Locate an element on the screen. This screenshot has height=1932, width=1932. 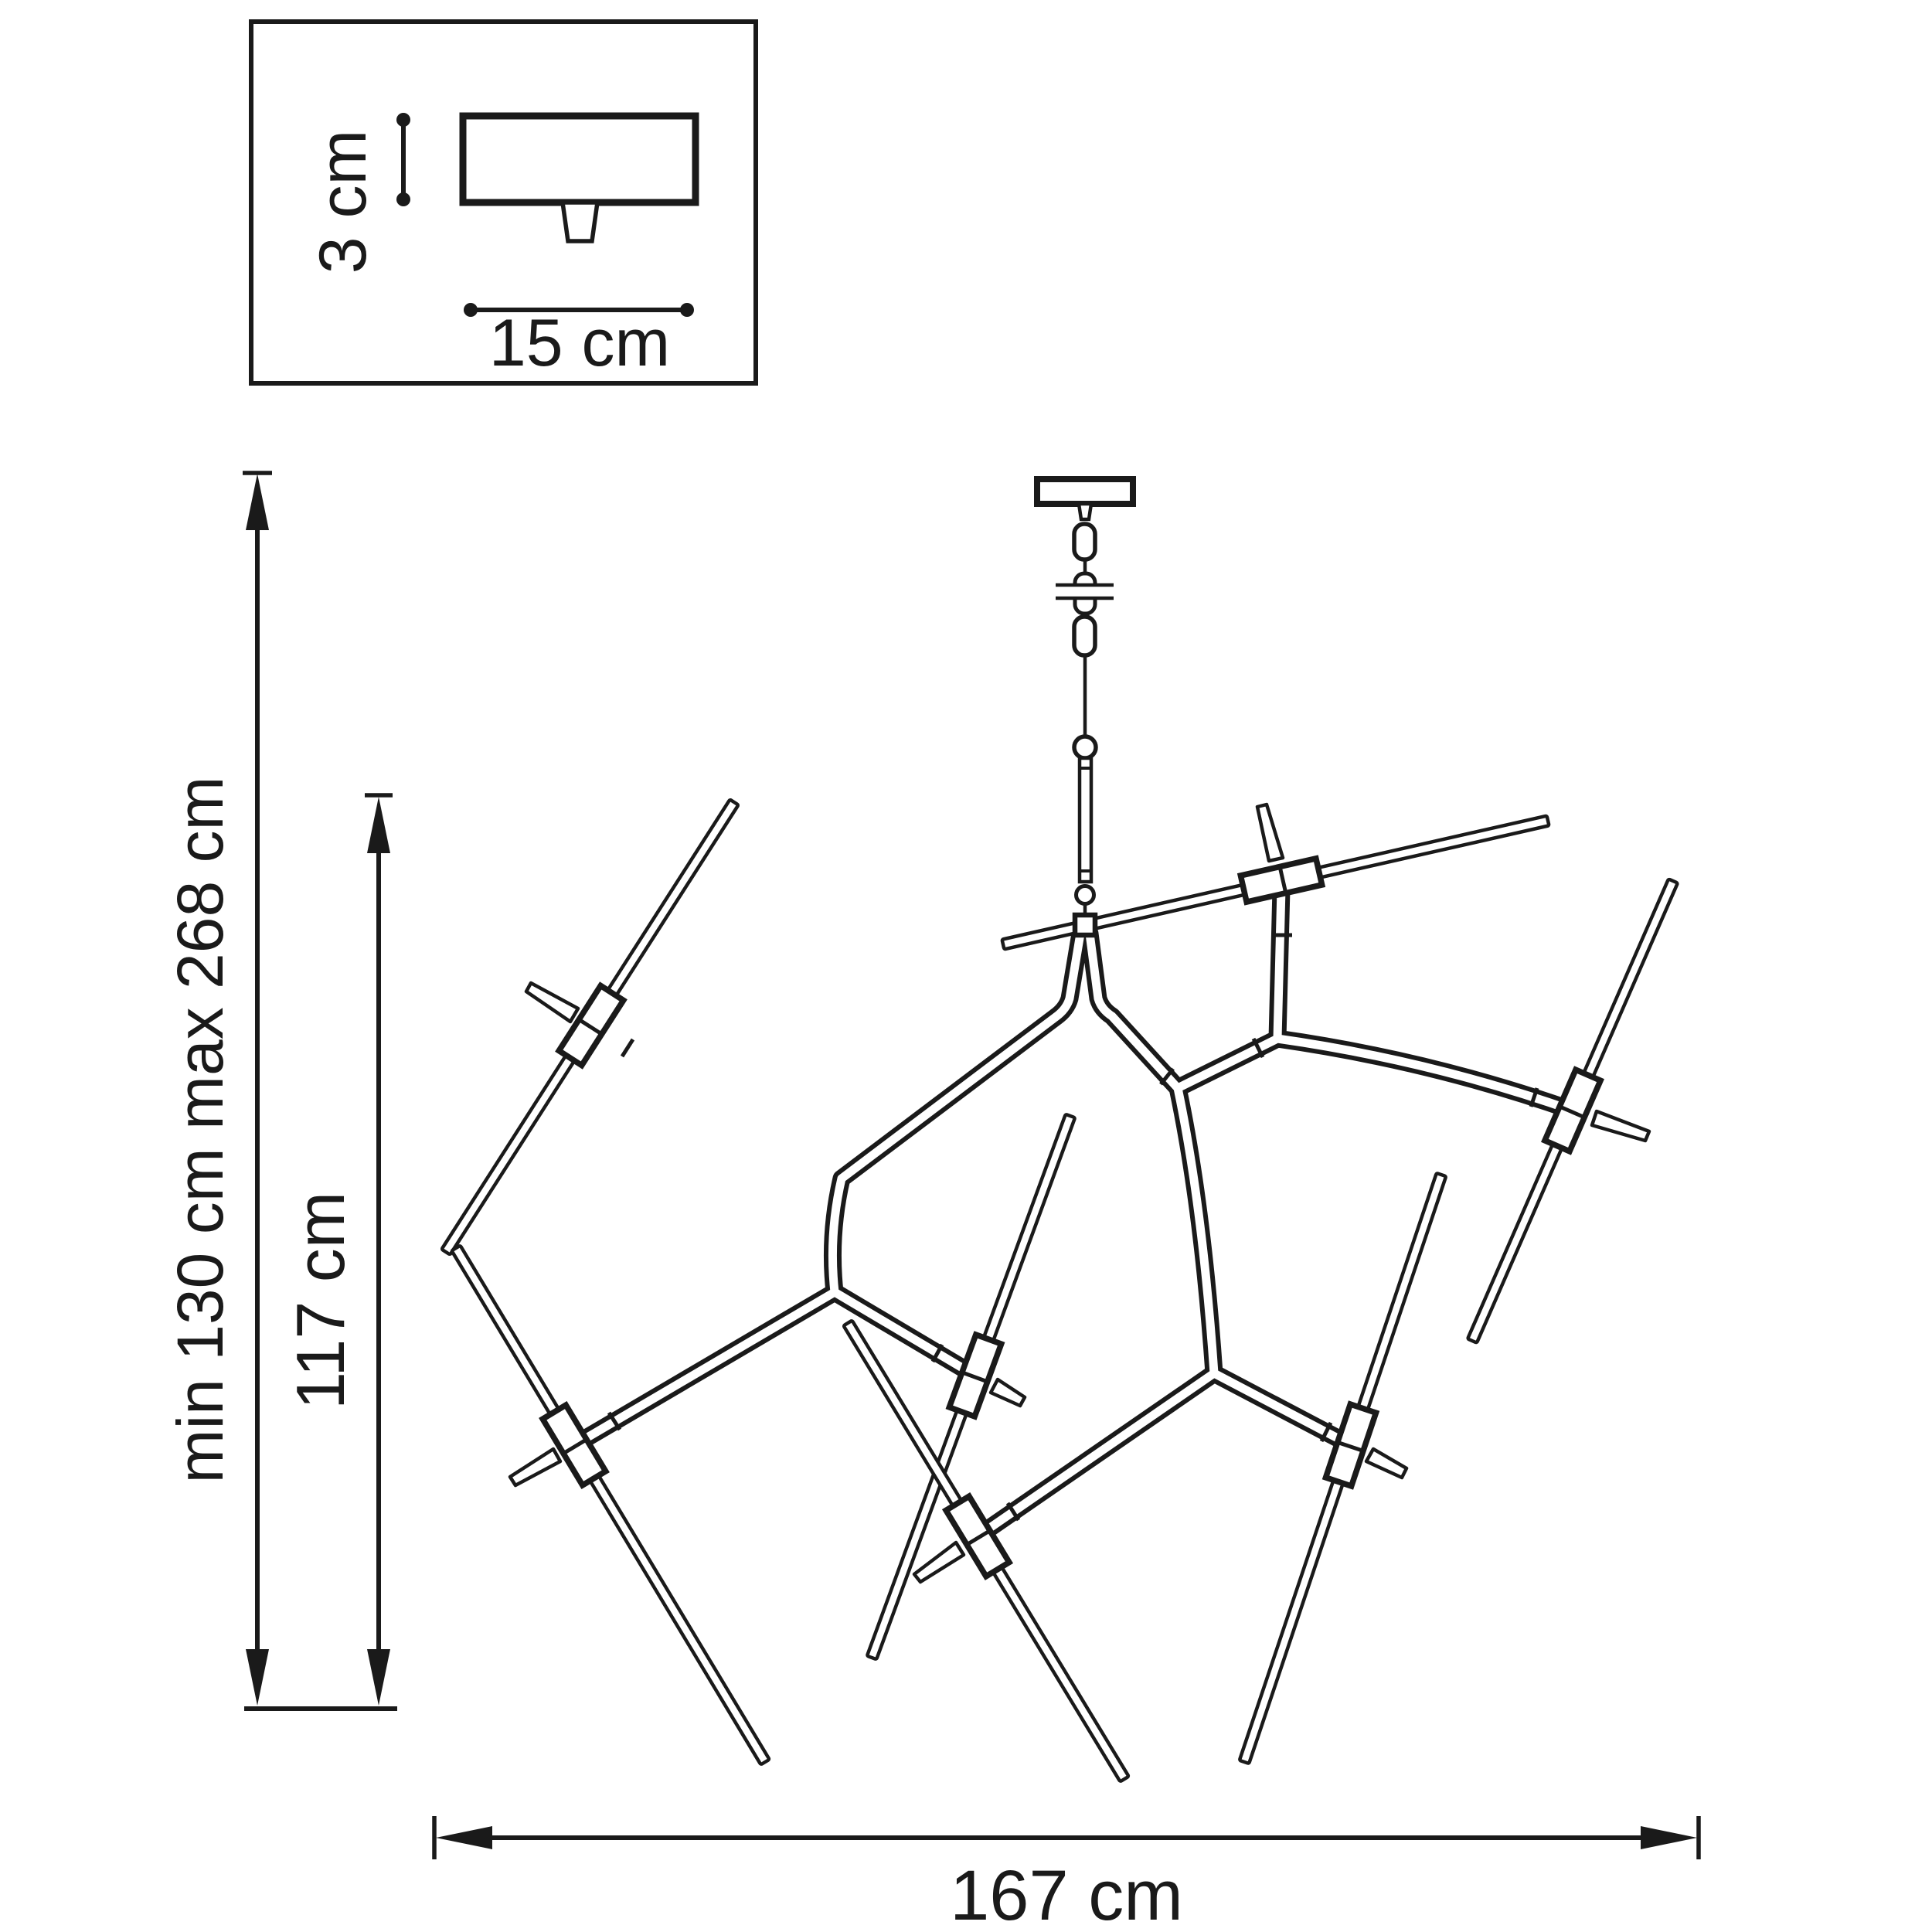
central-hub is located at coordinates (1085, 925).